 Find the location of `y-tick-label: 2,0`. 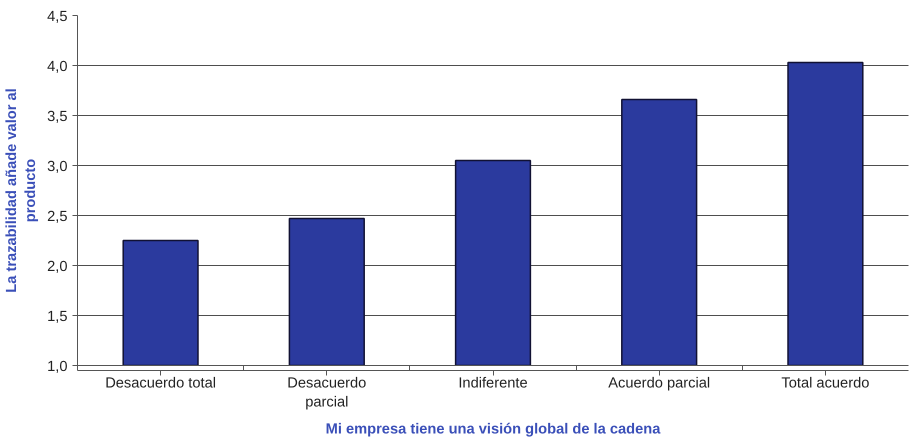

y-tick-label: 2,0 is located at coordinates (57, 267).